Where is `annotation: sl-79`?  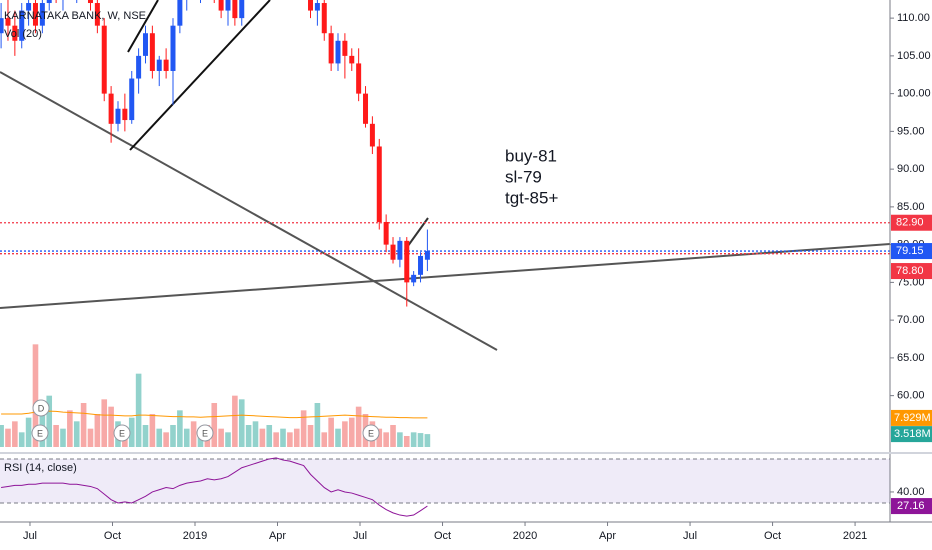
annotation: sl-79 is located at coordinates (523, 176).